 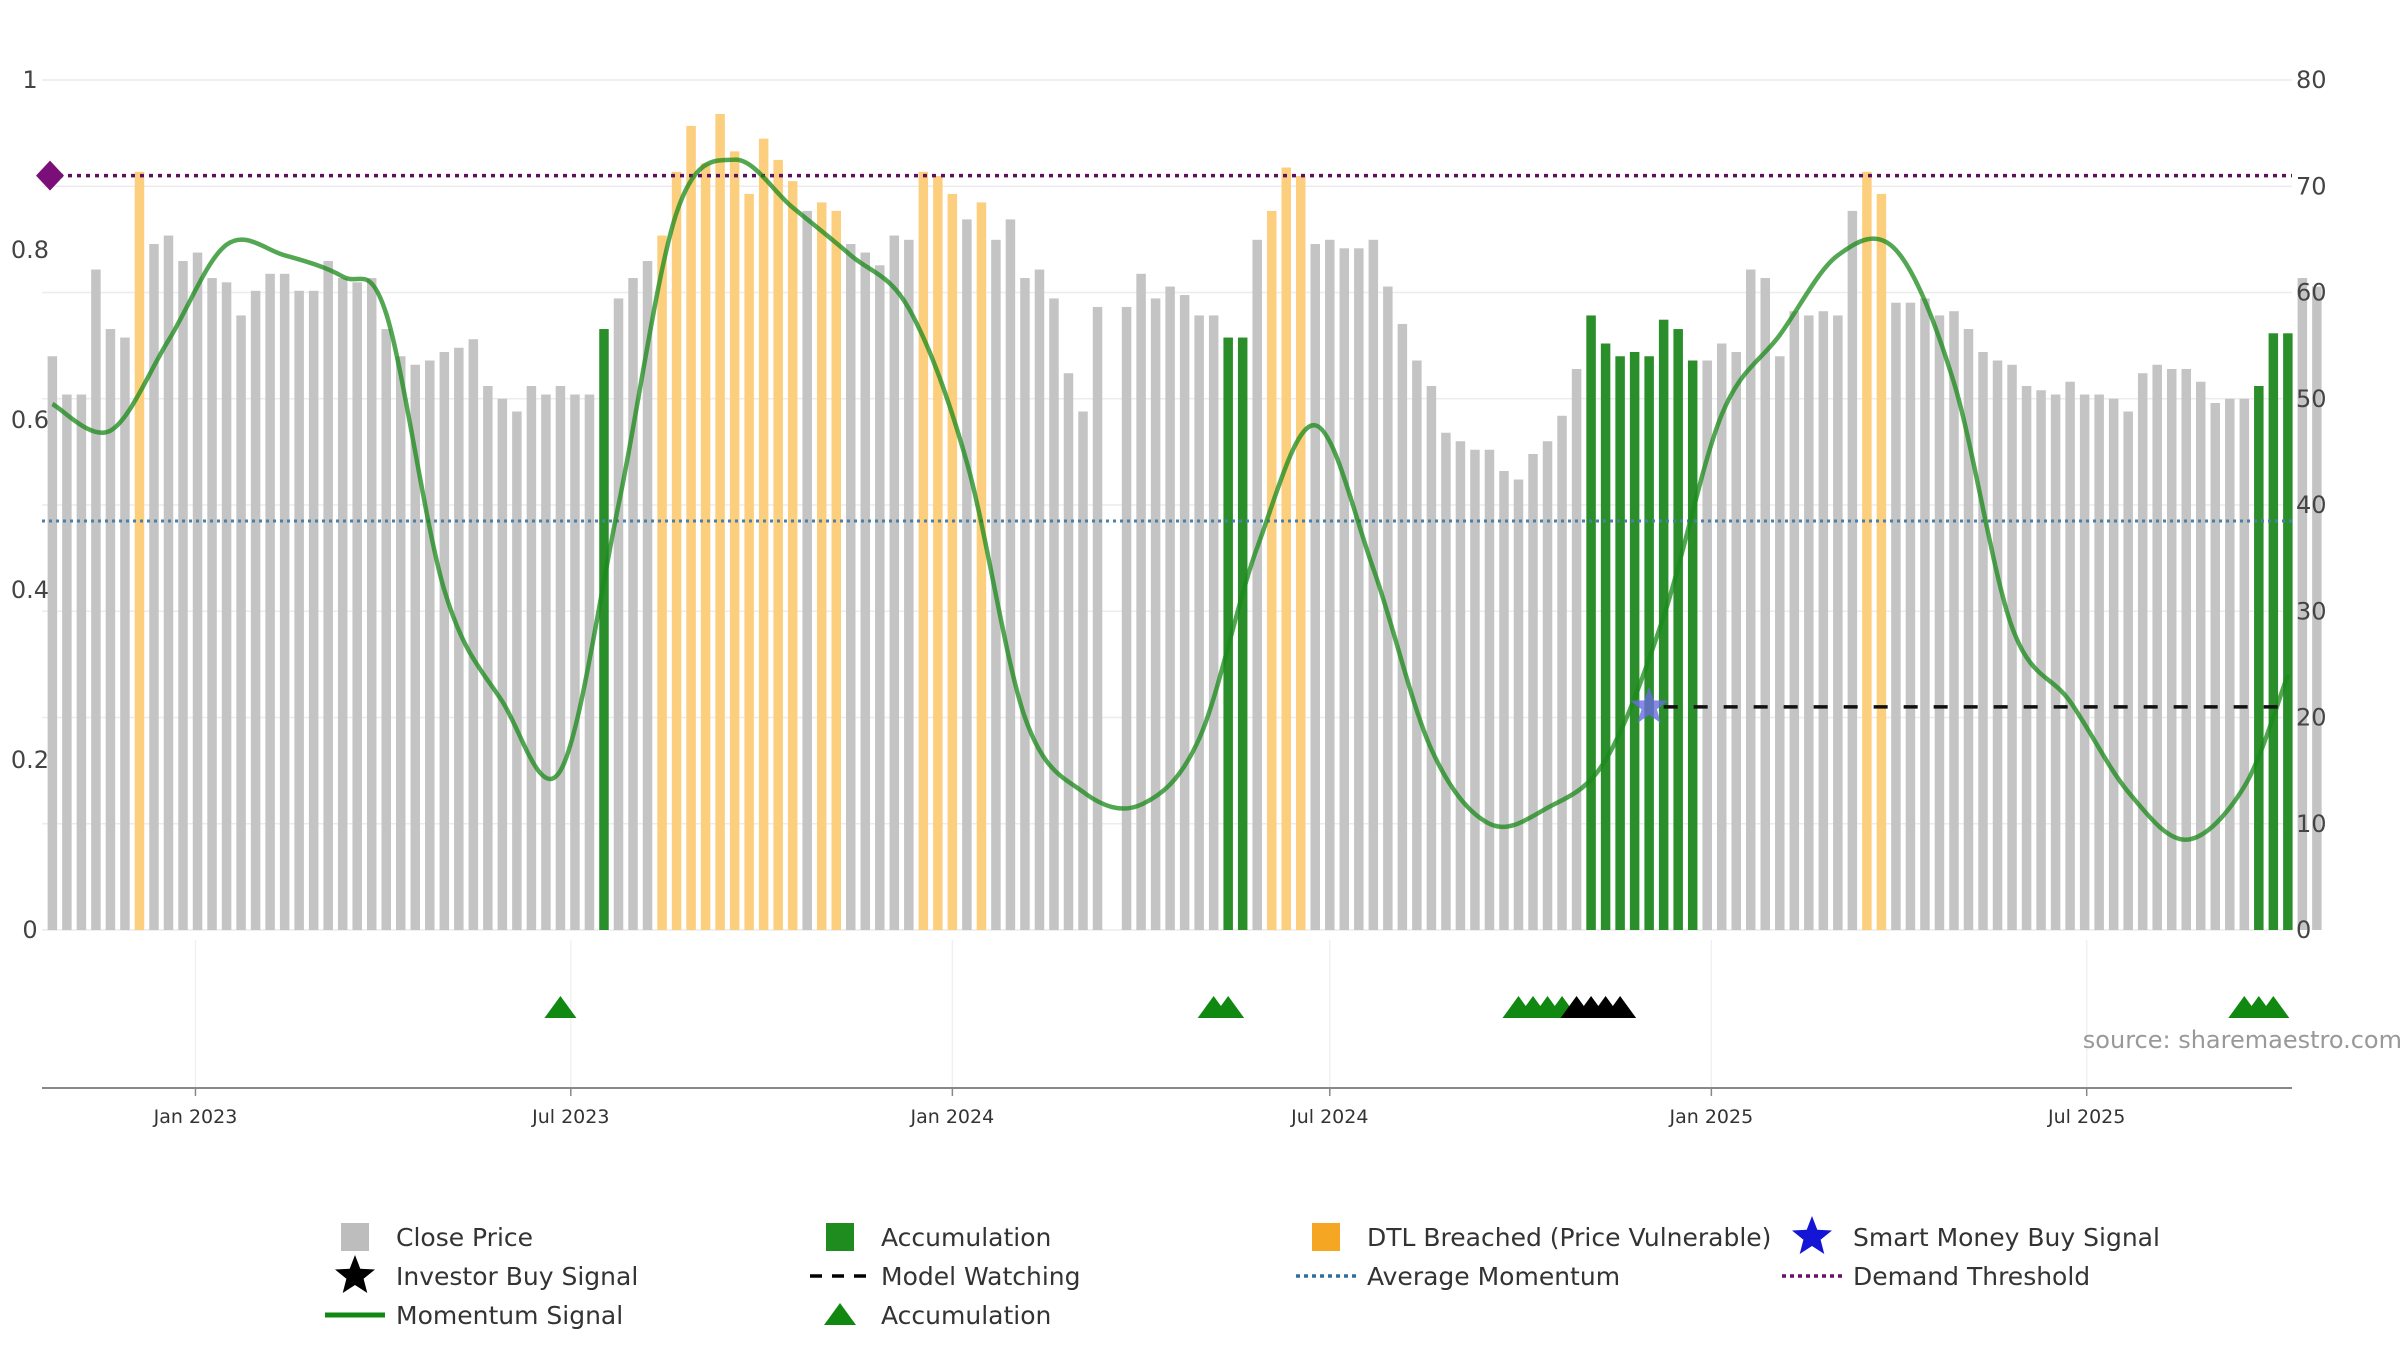 What do you see at coordinates (486, 1274) in the screenshot?
I see `legend-item: Investor Buy Signal` at bounding box center [486, 1274].